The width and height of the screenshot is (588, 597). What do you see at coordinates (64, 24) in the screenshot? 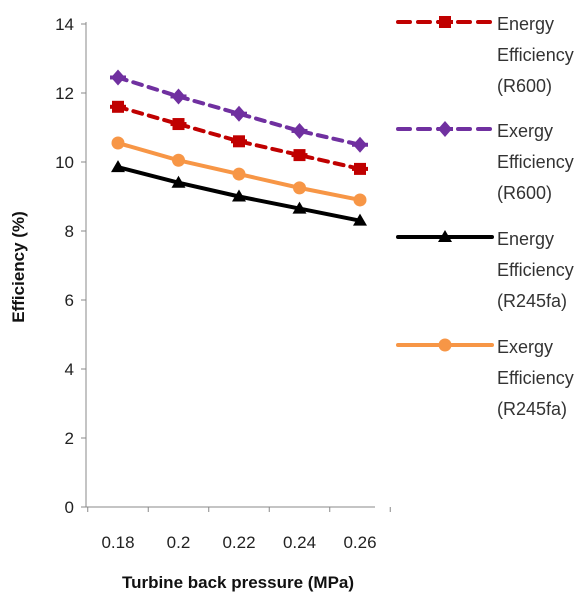
I see `y-tick-label: 14` at bounding box center [64, 24].